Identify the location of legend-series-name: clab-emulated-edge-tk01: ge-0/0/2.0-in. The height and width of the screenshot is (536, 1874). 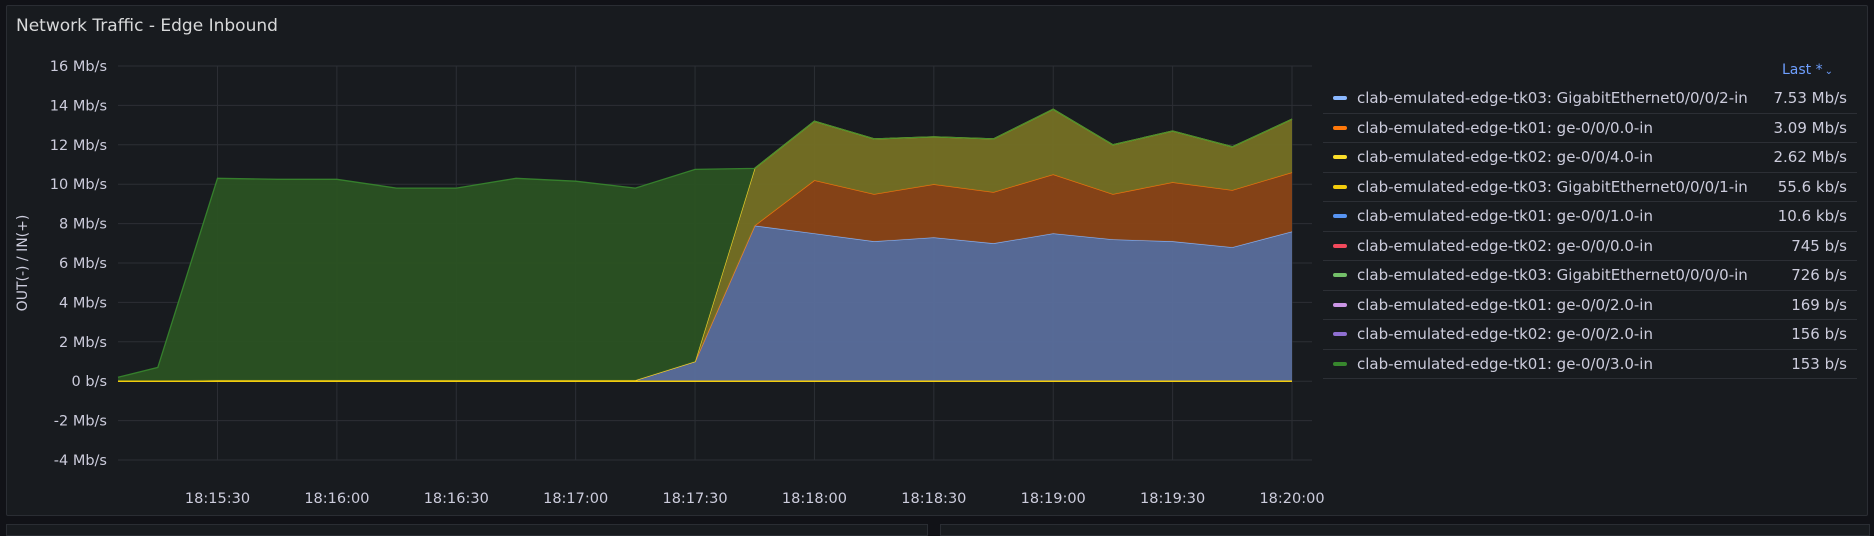
(1505, 304).